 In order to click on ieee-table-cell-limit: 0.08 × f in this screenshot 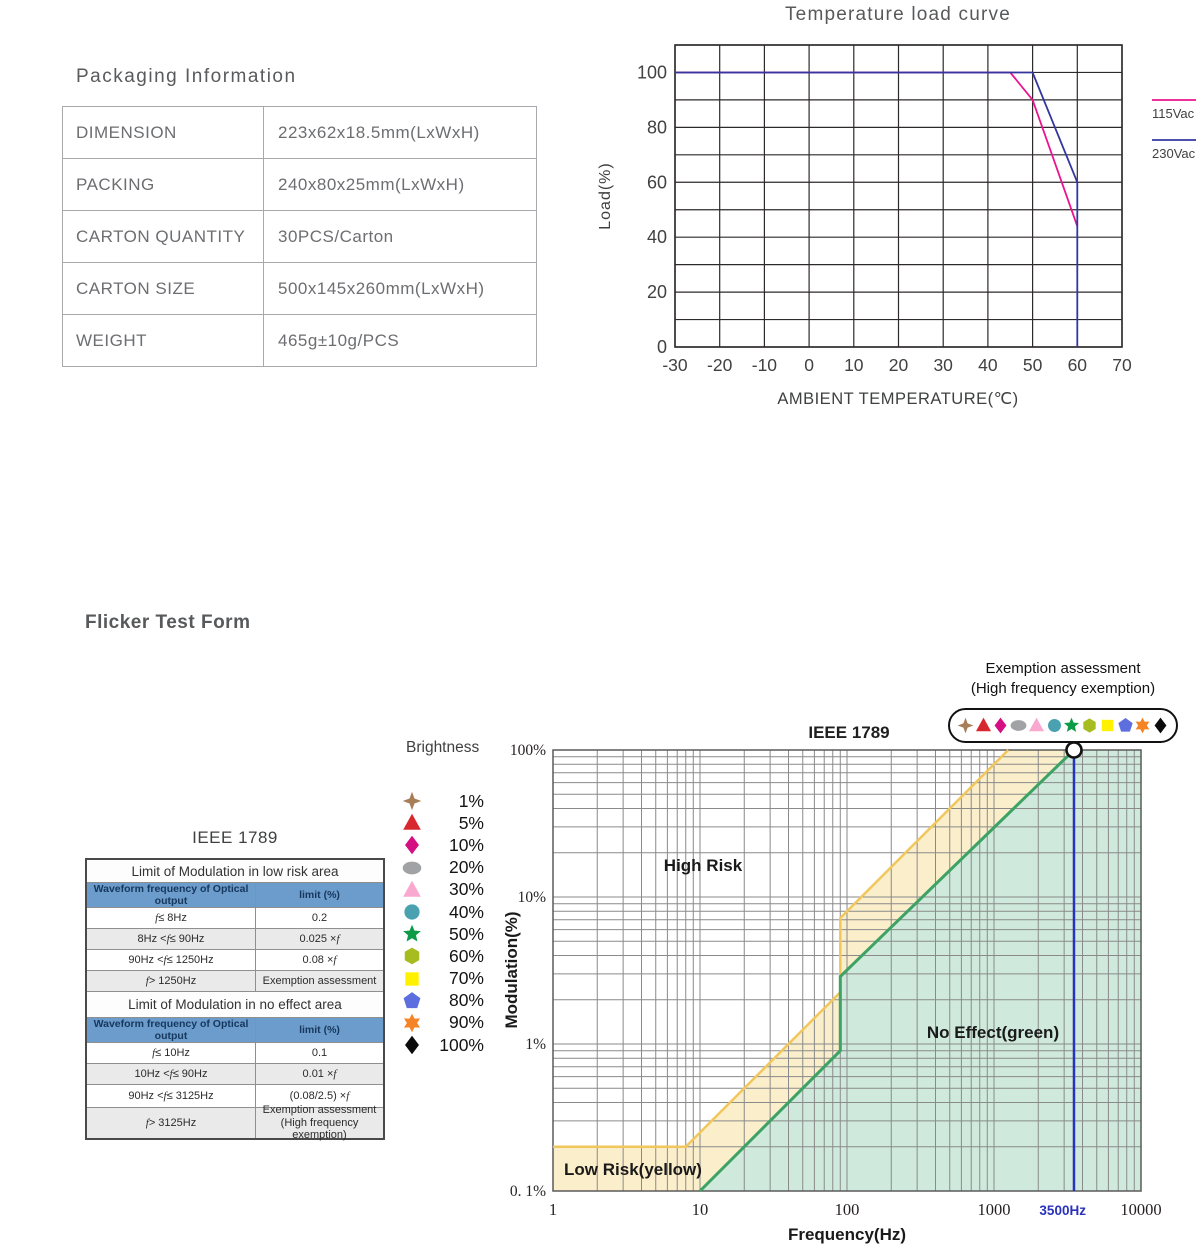, I will do `click(319, 959)`.